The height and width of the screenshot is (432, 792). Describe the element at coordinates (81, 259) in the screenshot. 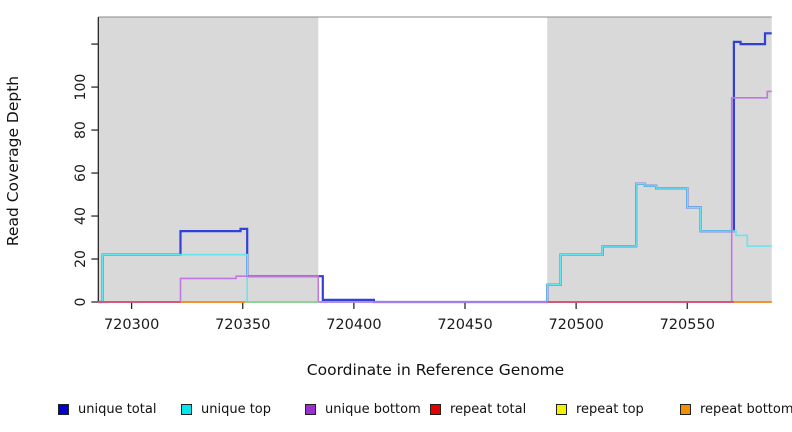

I see `y-tick-label: 20` at that location.